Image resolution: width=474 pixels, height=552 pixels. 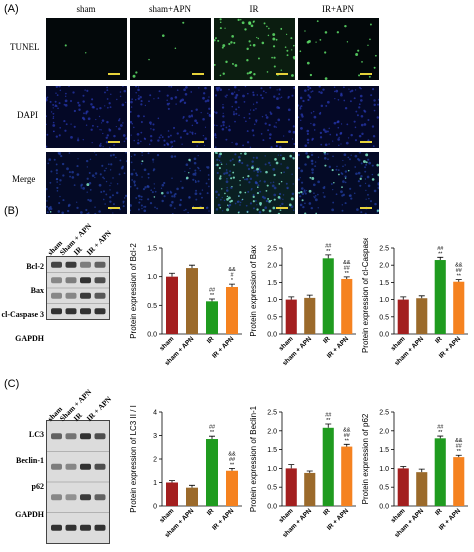 What do you see at coordinates (384, 450) in the screenshot?
I see `chart-5-tick-3: 1.5` at bounding box center [384, 450].